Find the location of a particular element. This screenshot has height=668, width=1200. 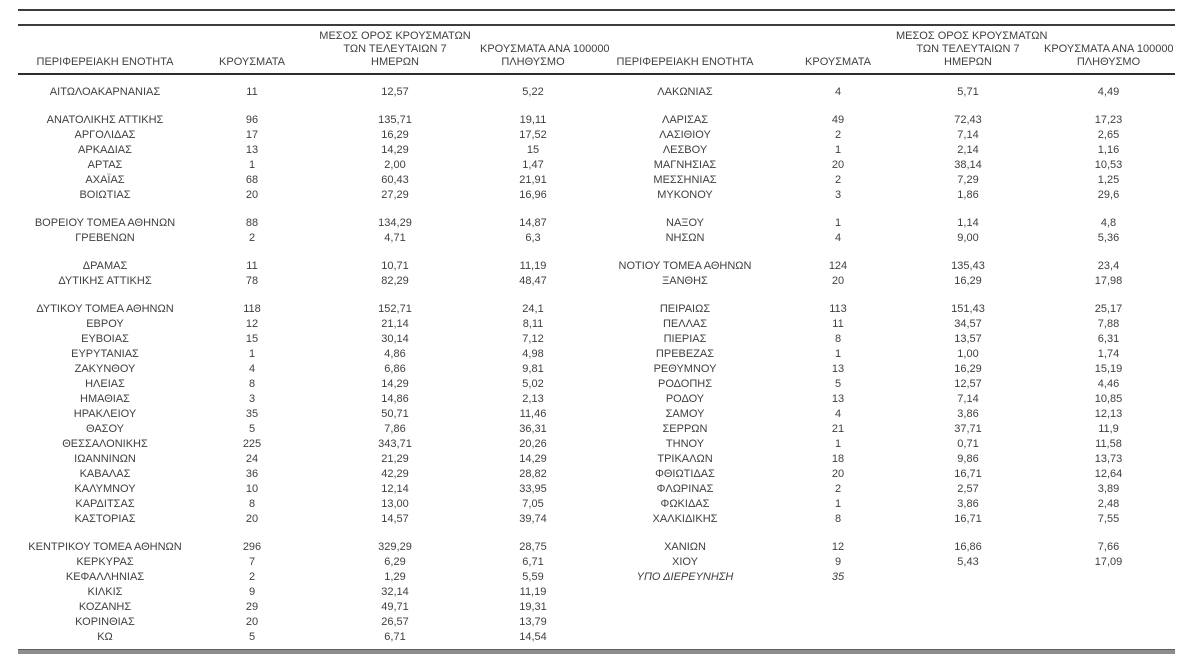

table-row: ΕΥΒΟΙΑΣ 15 30,14 7,12 ΠΙΕΡΙΑΣ 8 13,57 6,31 is located at coordinates (596, 339).